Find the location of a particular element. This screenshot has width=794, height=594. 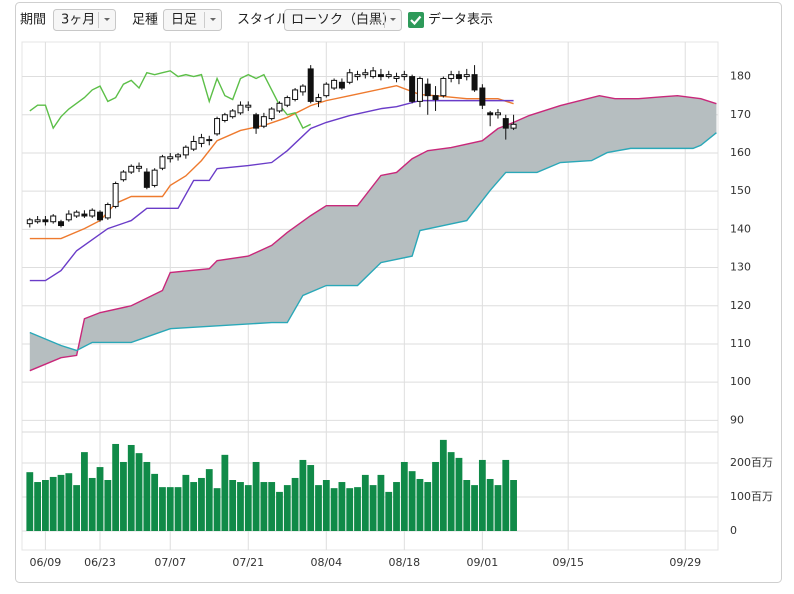

x-tick-label: 06/23 is located at coordinates (100, 562).